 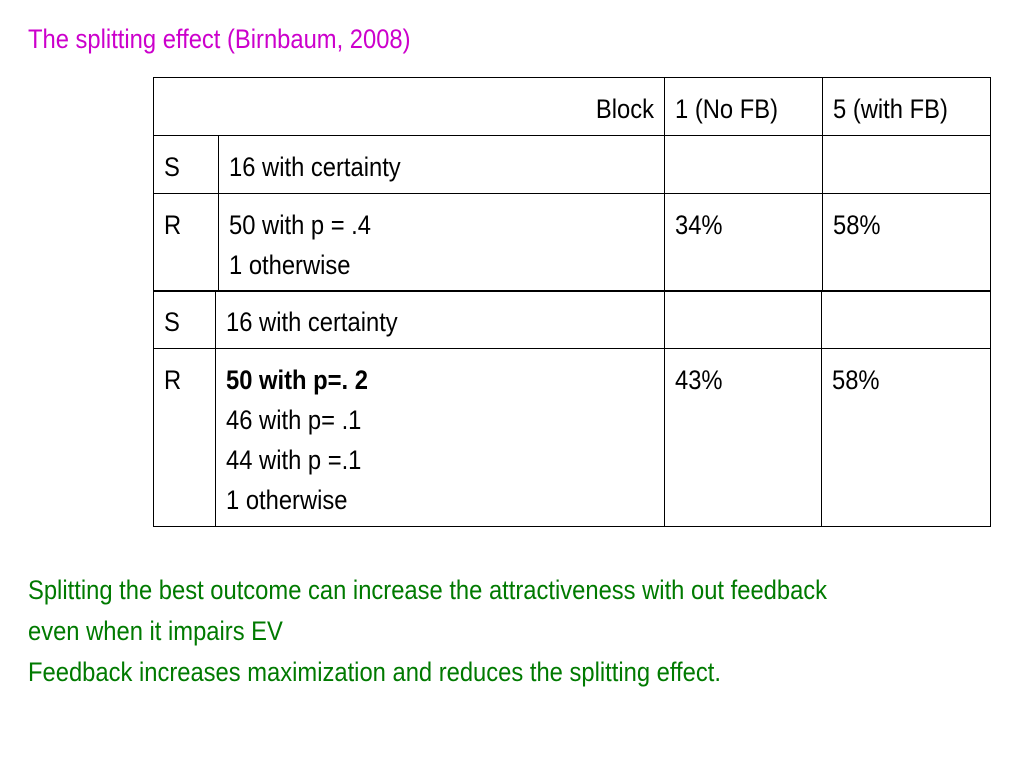 I want to click on table-row: R 50 with p = .4 1 otherwise 34% 58%, so click(x=572, y=242).